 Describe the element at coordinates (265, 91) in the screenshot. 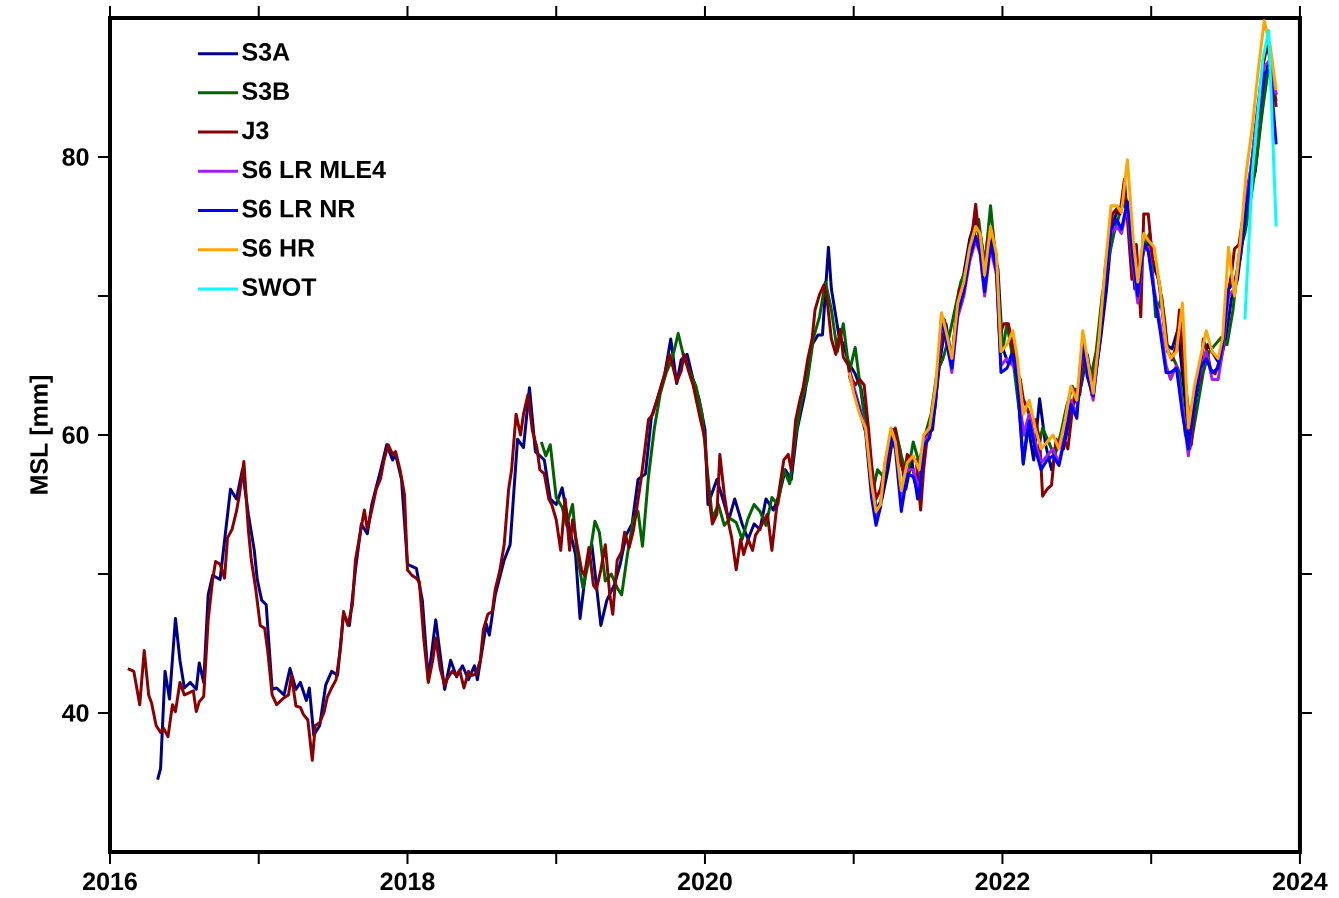

I see `legend-label: S3B` at that location.